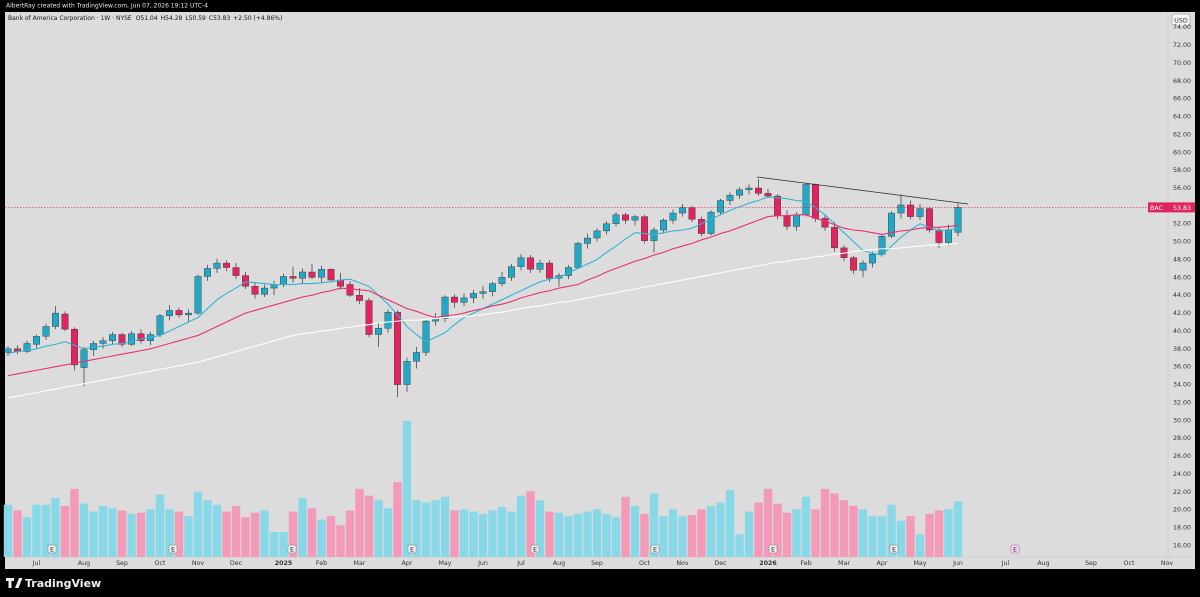 This screenshot has width=1200, height=597. I want to click on ticker-label: BAC, so click(1157, 208).